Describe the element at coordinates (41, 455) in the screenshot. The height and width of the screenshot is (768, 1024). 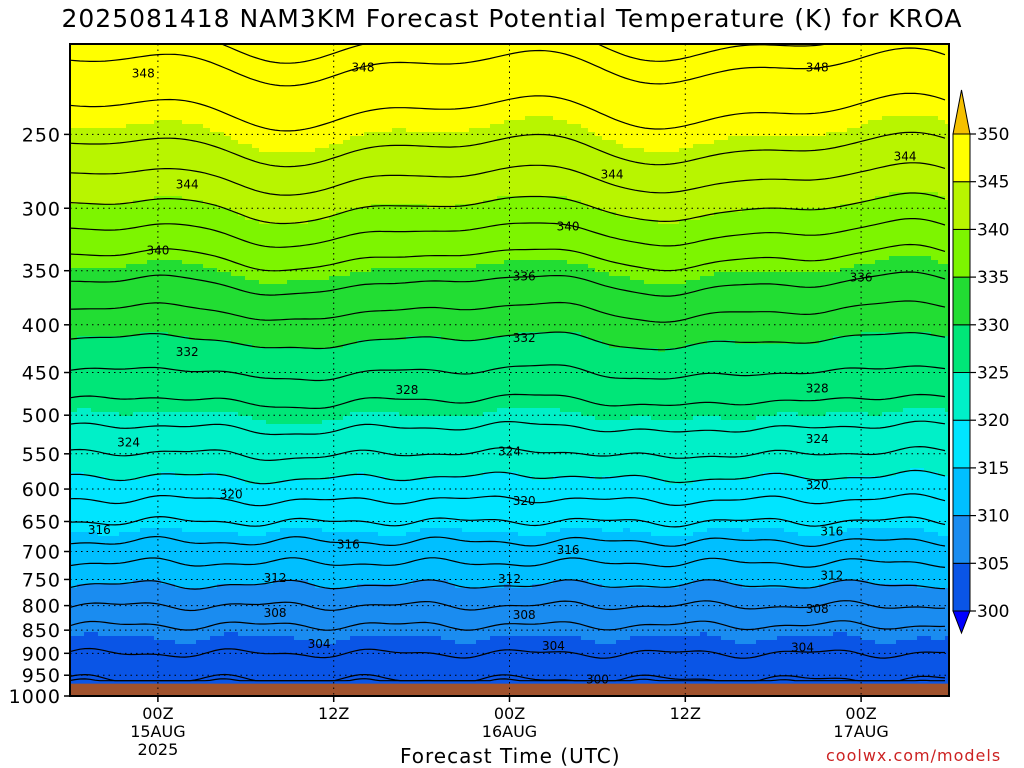
I see `y-tick-label: 550` at that location.